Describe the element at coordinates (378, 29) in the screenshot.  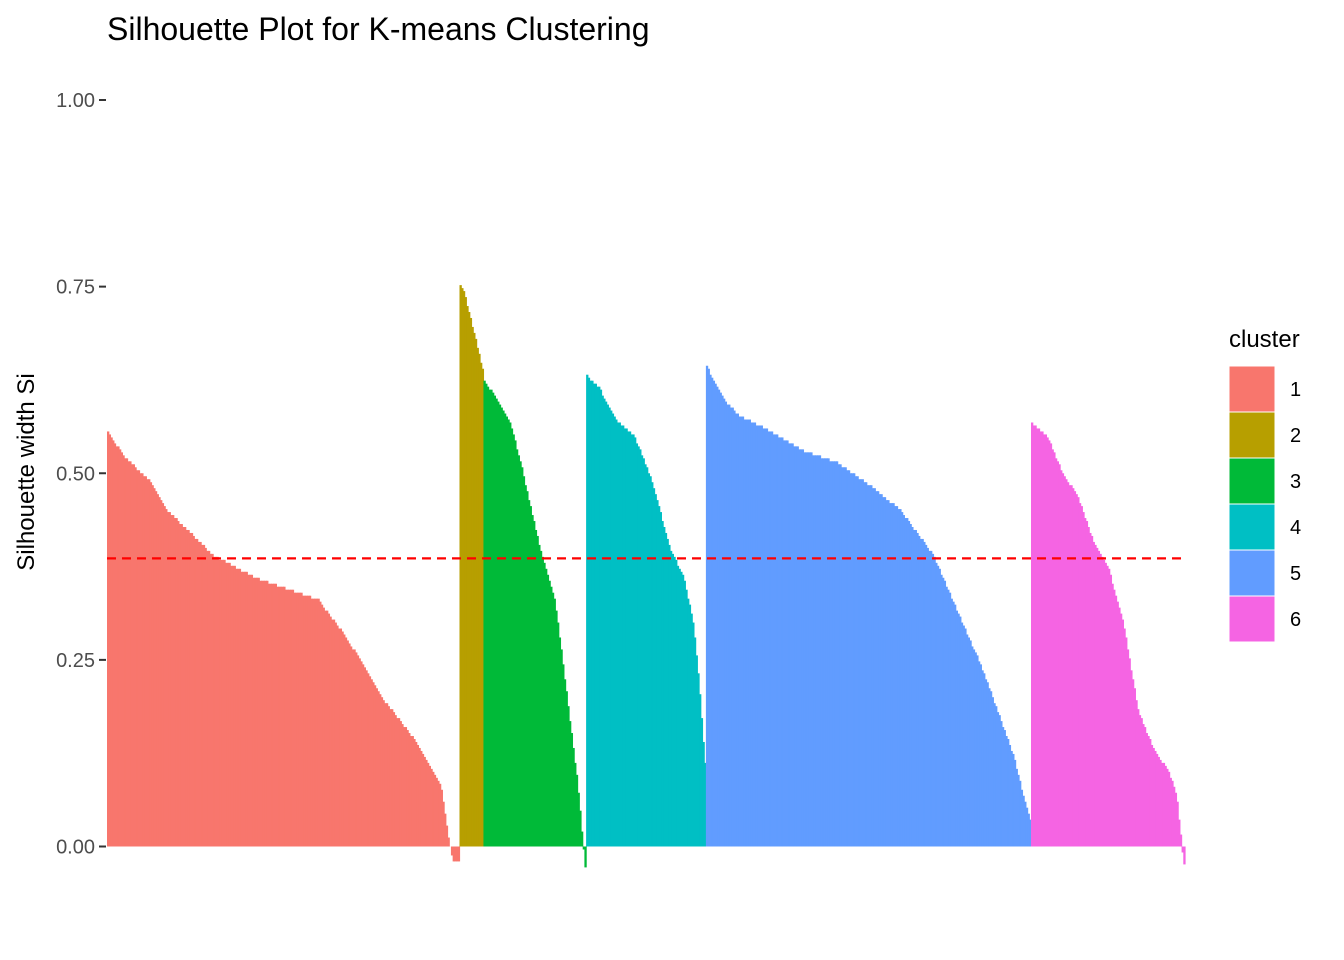
I see `chart-title: Silhouette Plot for K-means Clustering` at that location.